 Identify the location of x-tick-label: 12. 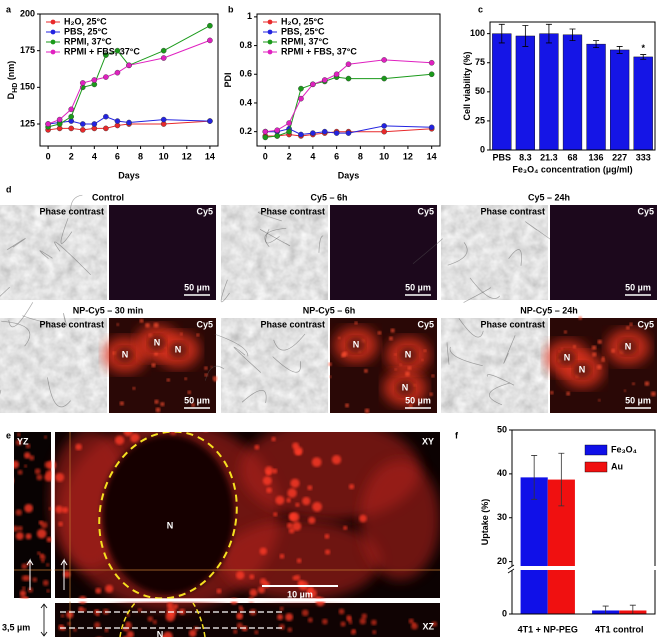
(187, 156).